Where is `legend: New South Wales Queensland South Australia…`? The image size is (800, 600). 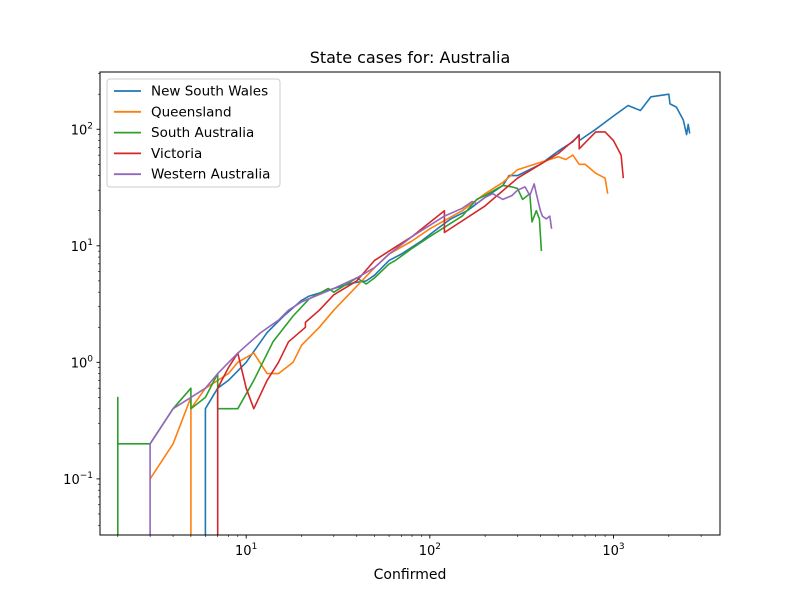 legend: New South Wales Queensland South Australia… is located at coordinates (193, 133).